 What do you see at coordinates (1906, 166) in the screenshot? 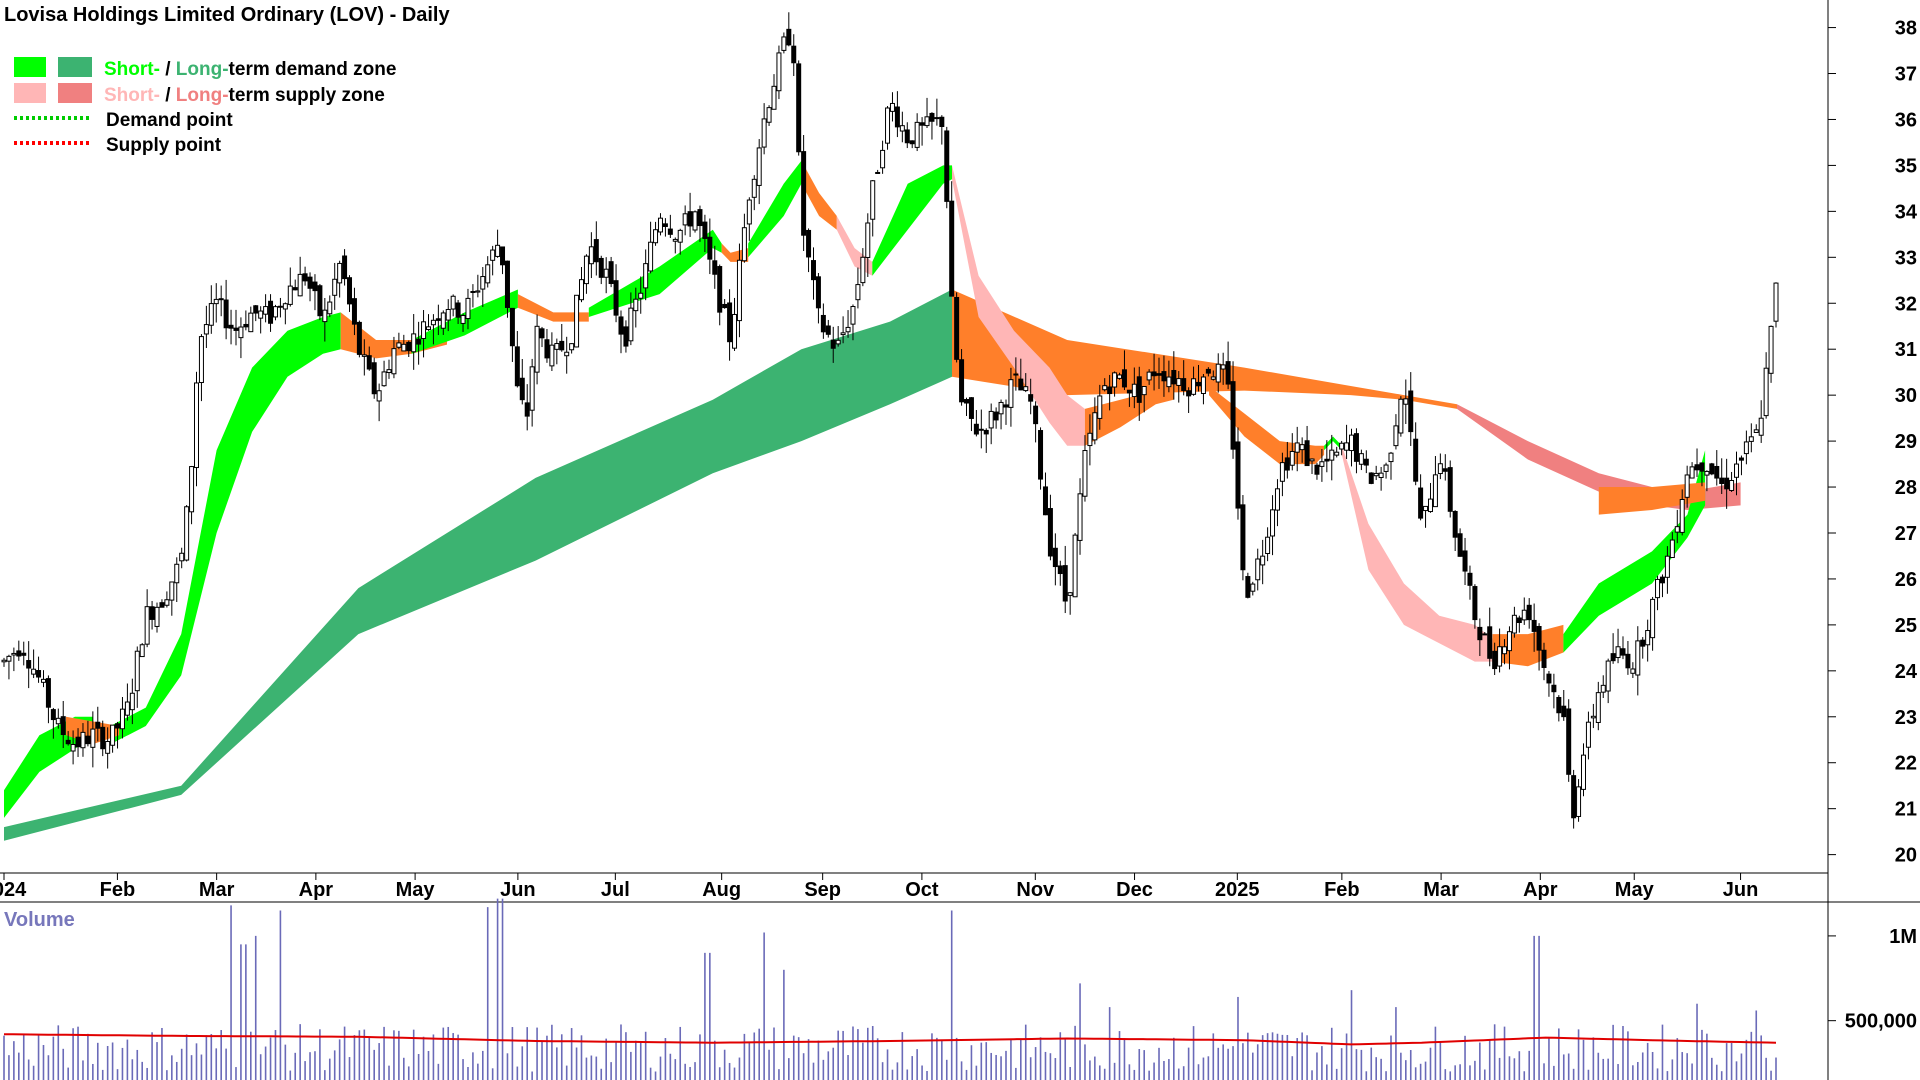
I see `y-tick-label: 35` at bounding box center [1906, 166].